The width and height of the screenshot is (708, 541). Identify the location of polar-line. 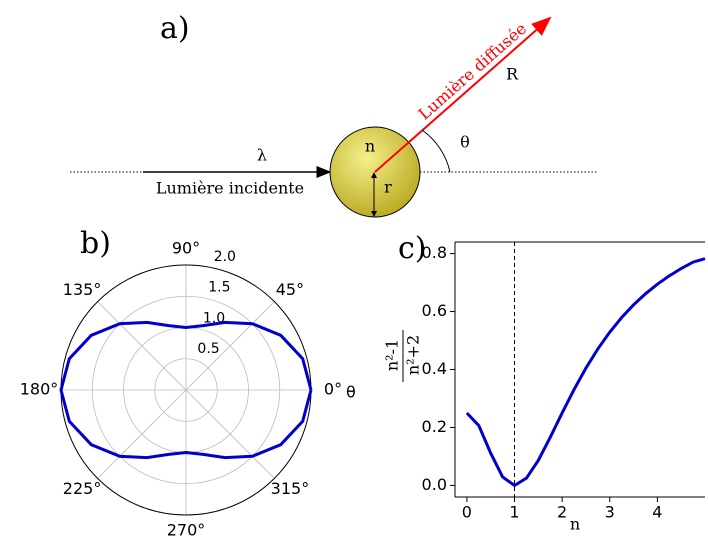
(186, 390).